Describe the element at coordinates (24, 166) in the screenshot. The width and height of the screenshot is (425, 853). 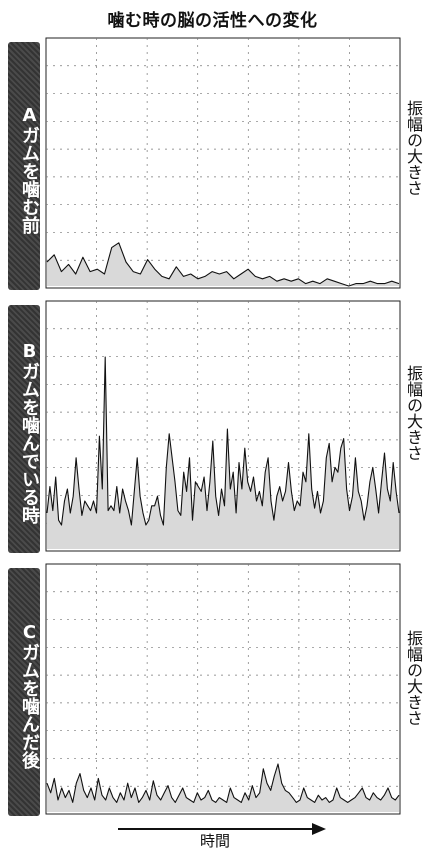
I see `panel-a-tag: Aガムを噛む前` at that location.